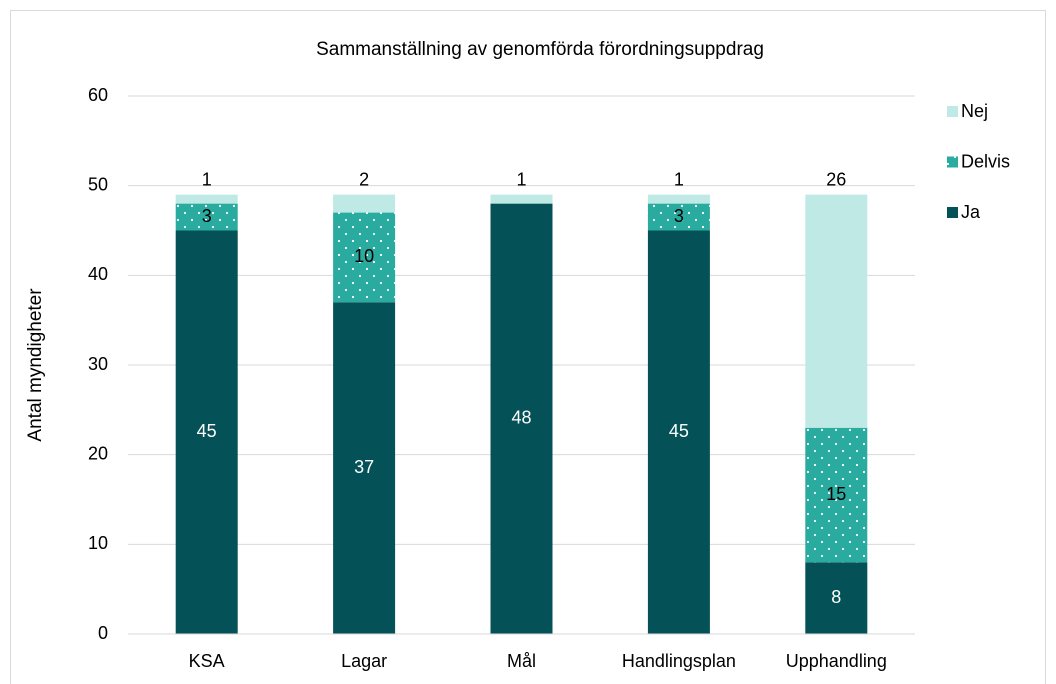 Image resolution: width=1056 pixels, height=684 pixels. I want to click on y-tick-label: 30, so click(98, 364).